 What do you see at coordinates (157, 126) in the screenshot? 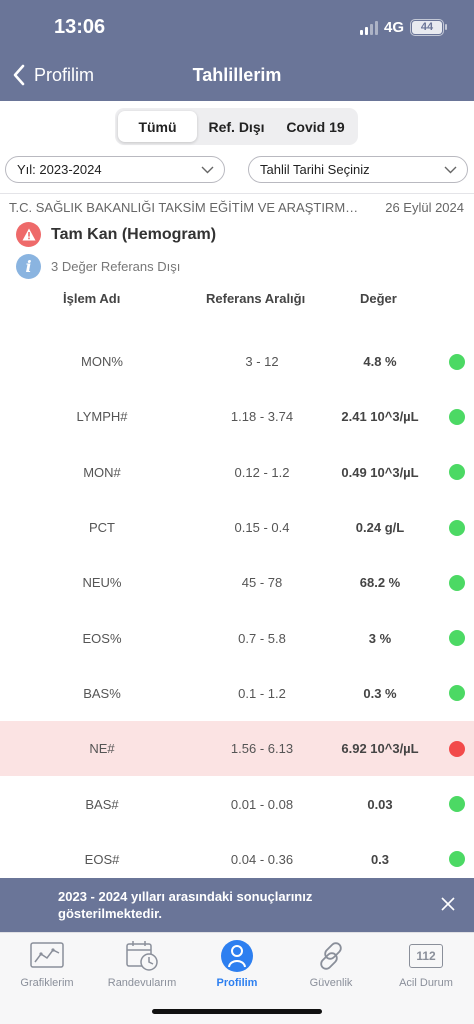
I see `segment-all: Tümü` at bounding box center [157, 126].